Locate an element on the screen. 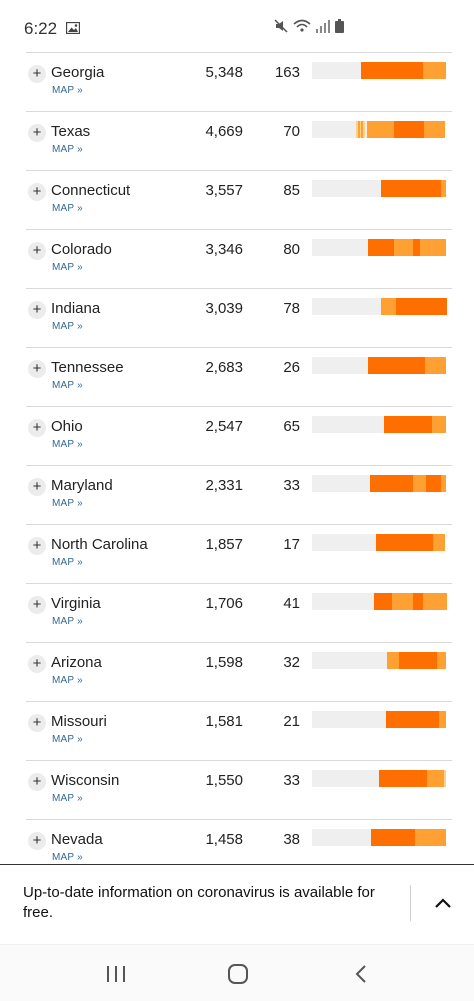  cases-count: 1,550 is located at coordinates (224, 780).